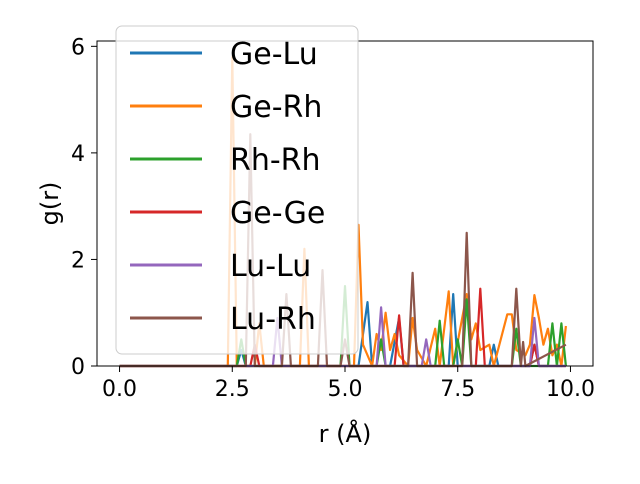 Image resolution: width=640 pixels, height=484 pixels. Describe the element at coordinates (227, 213) in the screenshot. I see `legend-entry: Ge-Ge` at that location.